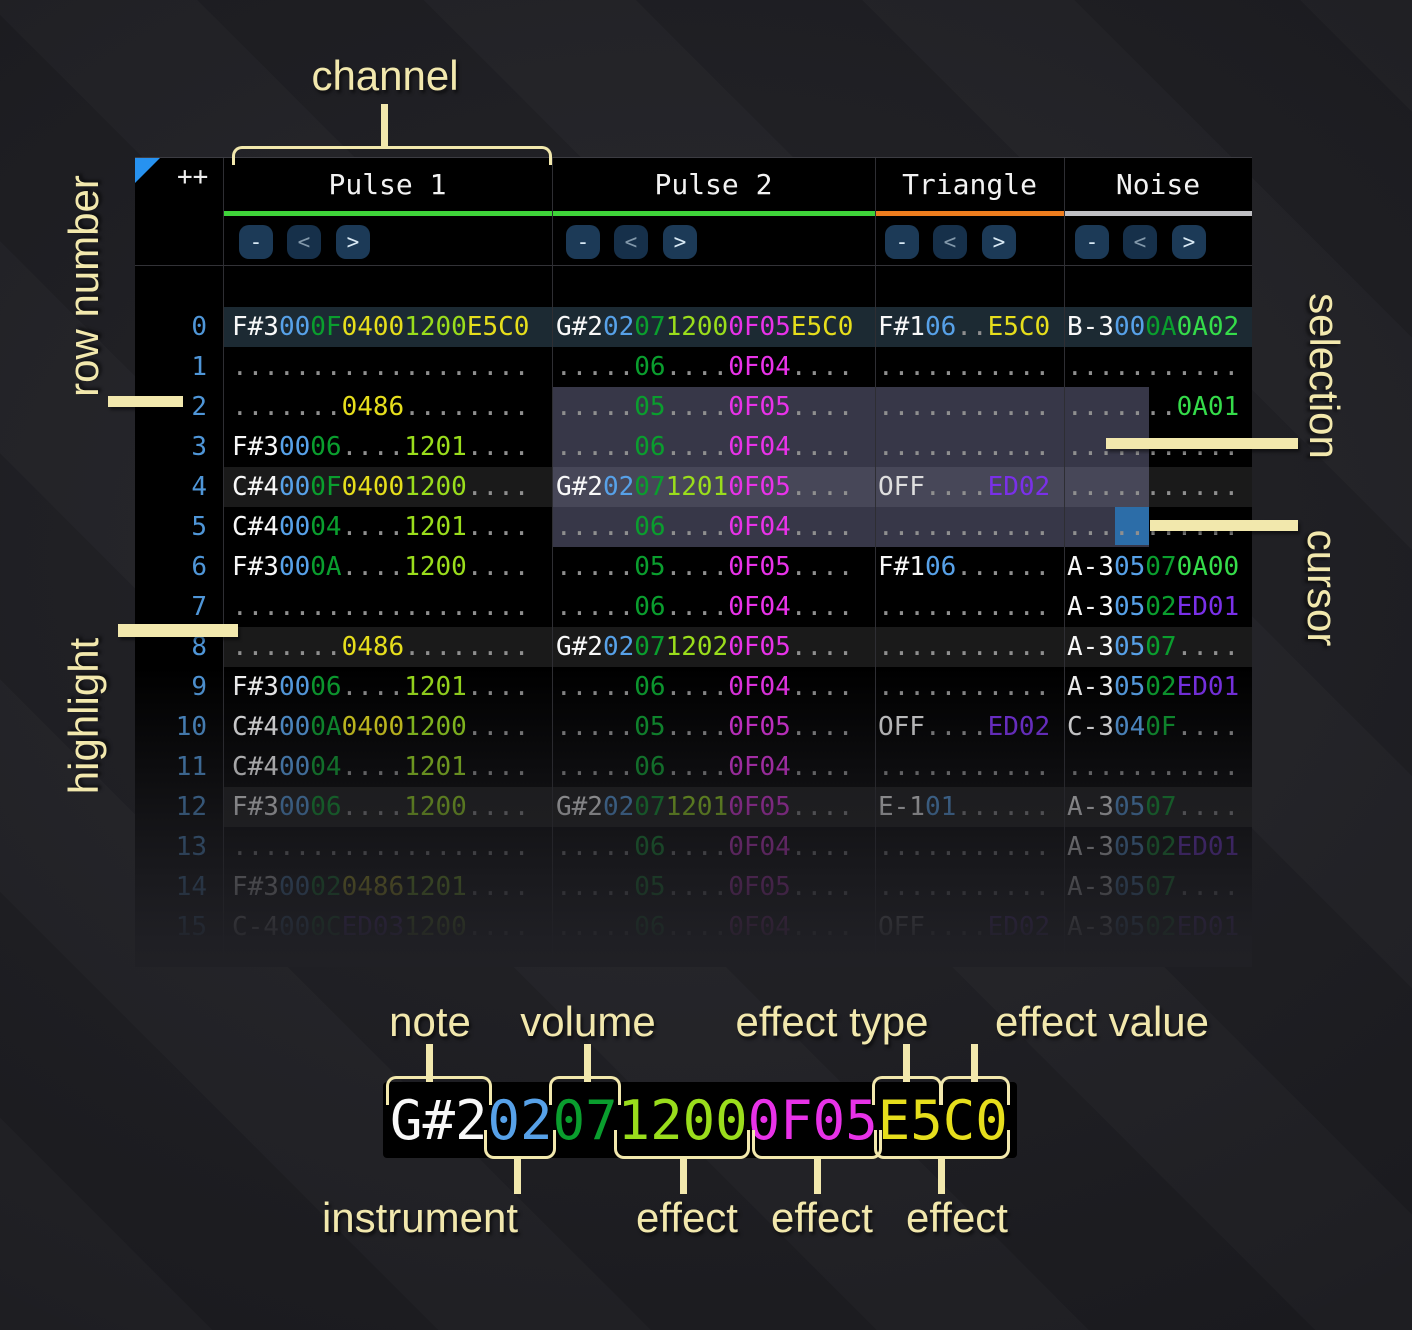  What do you see at coordinates (650, 567) in the screenshot?
I see `pattern-segment-vol: 05` at bounding box center [650, 567].